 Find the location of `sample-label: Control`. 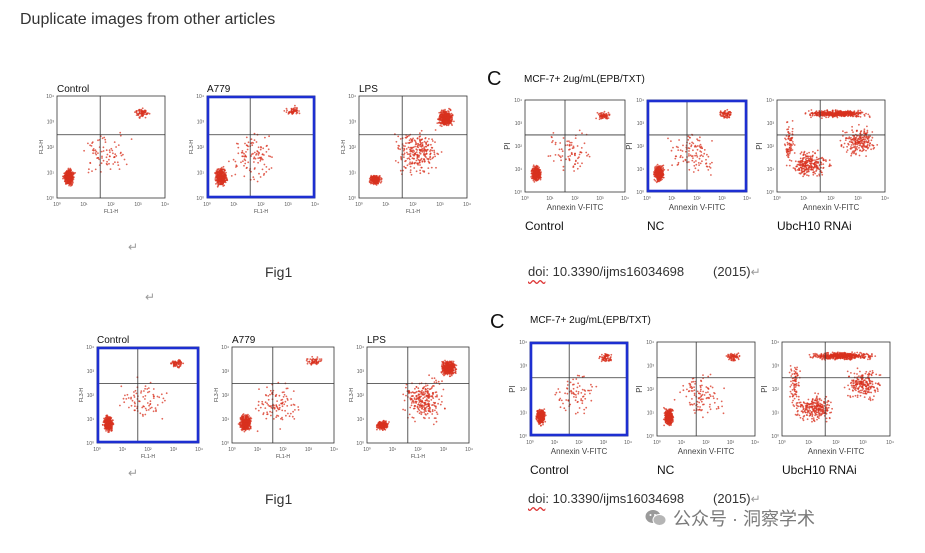

sample-label: Control is located at coordinates (73, 89).